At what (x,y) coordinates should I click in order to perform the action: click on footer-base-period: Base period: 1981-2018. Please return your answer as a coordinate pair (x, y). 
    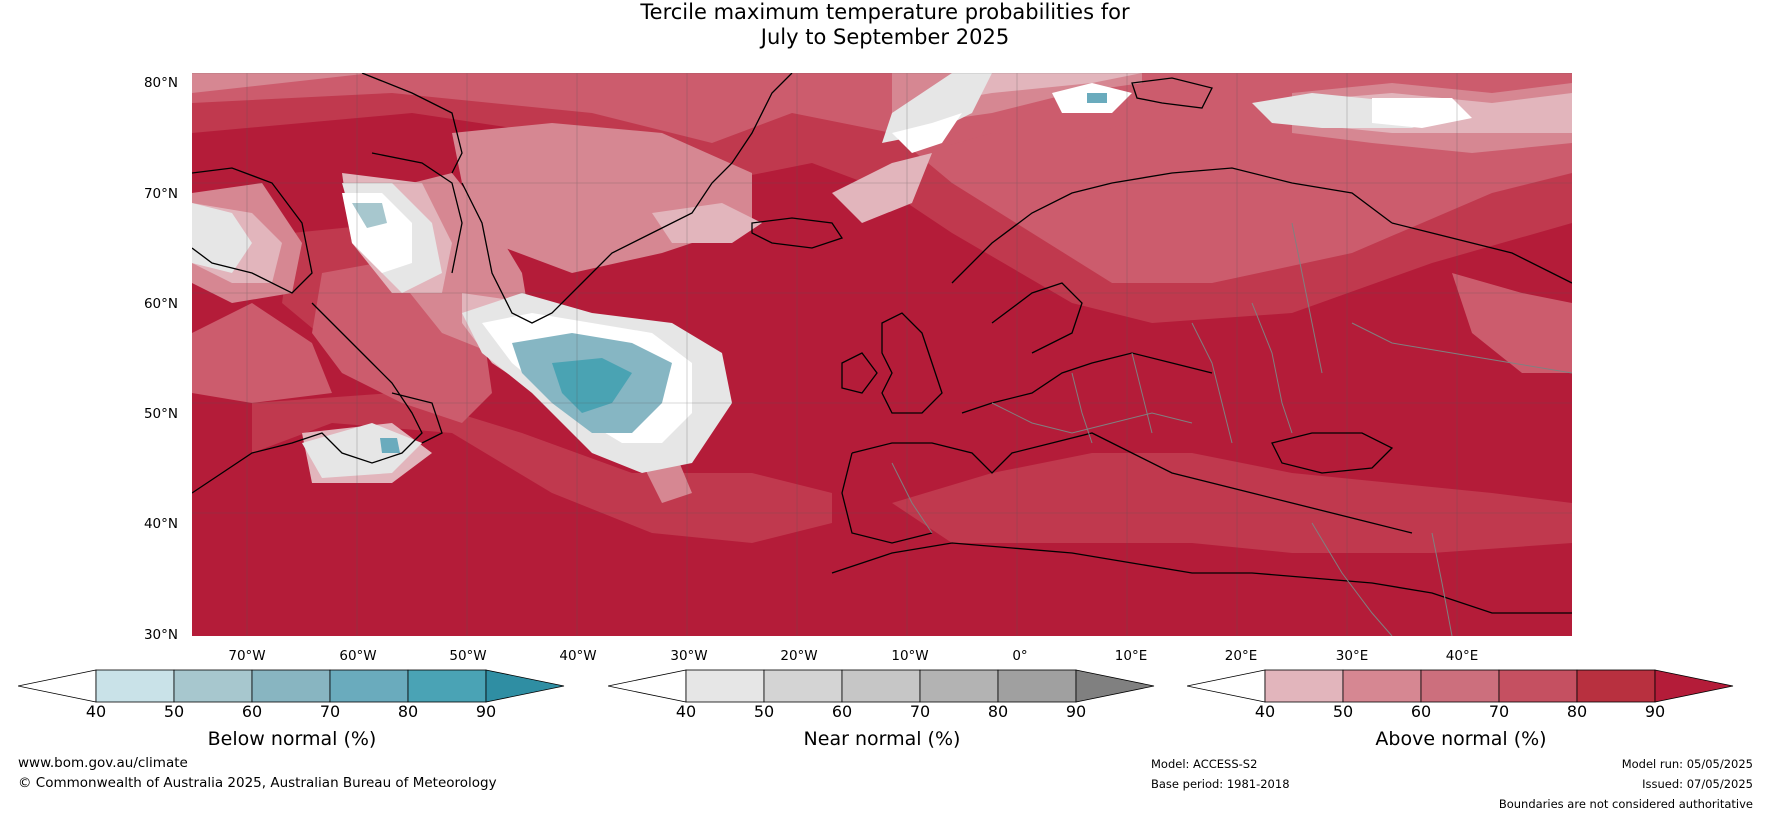
    Looking at the image, I should click on (1220, 784).